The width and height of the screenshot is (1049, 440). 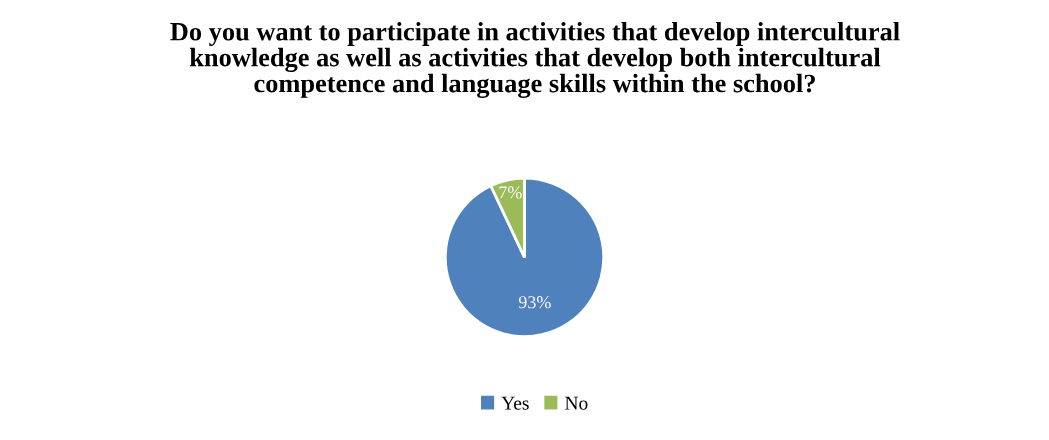 What do you see at coordinates (576, 403) in the screenshot?
I see `legend-label: No` at bounding box center [576, 403].